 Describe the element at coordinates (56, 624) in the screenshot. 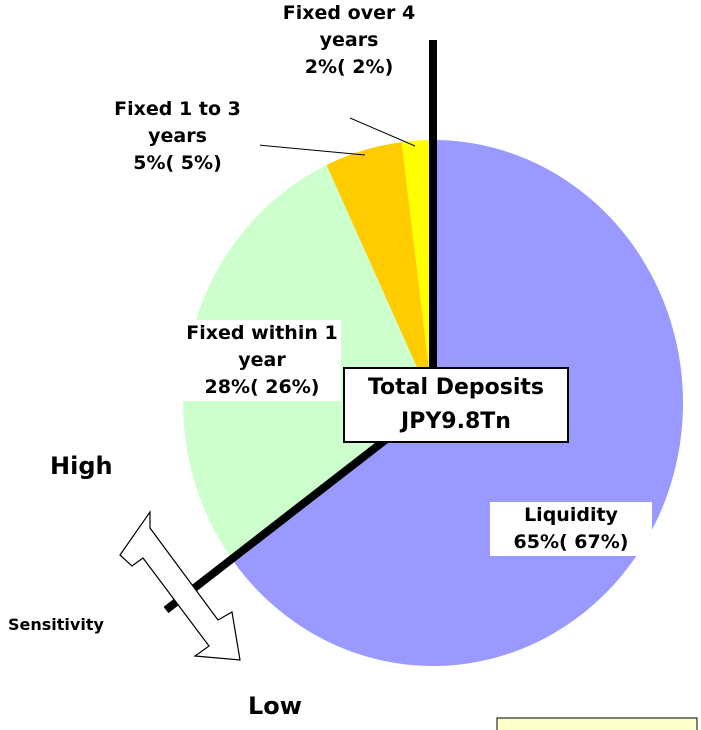

I see `axis-label: Sensitivity` at that location.